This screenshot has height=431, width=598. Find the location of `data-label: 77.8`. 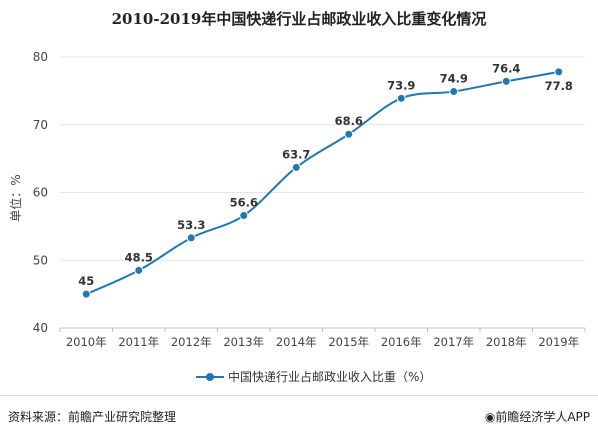

data-label: 77.8 is located at coordinates (559, 86).